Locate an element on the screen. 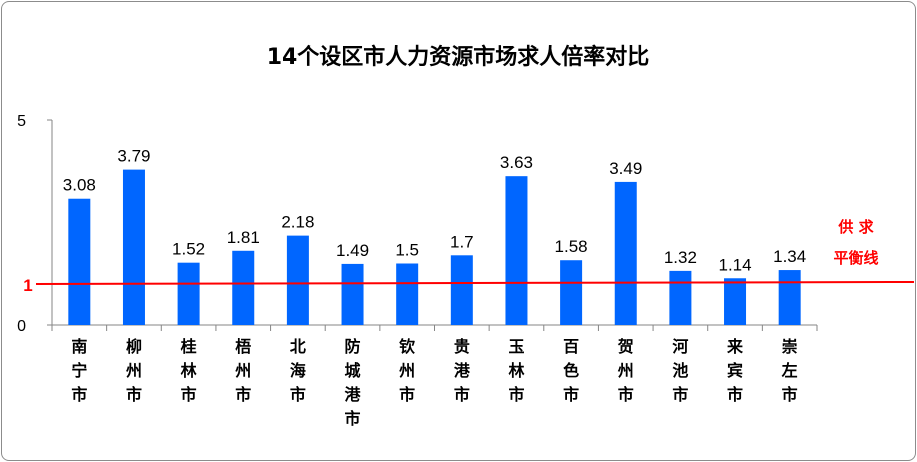 Image resolution: width=917 pixels, height=462 pixels. category-label-char: 色 is located at coordinates (571, 370).